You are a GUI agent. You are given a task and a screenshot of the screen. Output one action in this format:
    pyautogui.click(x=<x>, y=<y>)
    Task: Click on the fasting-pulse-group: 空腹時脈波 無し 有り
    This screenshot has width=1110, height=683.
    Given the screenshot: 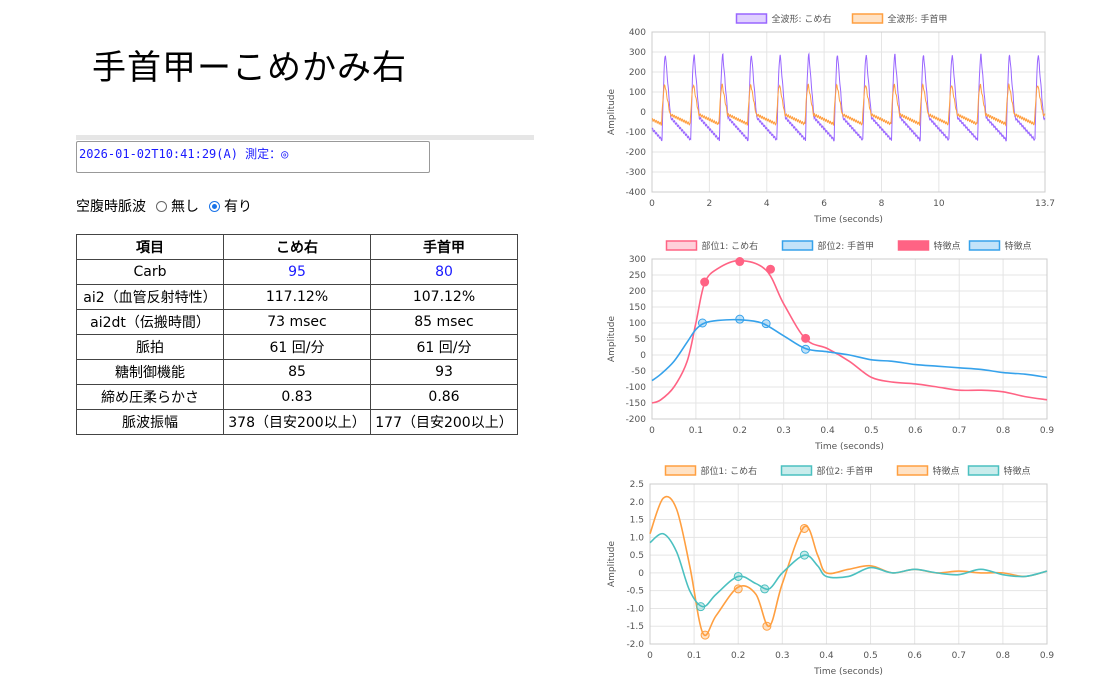 What is the action you would take?
    pyautogui.click(x=164, y=206)
    